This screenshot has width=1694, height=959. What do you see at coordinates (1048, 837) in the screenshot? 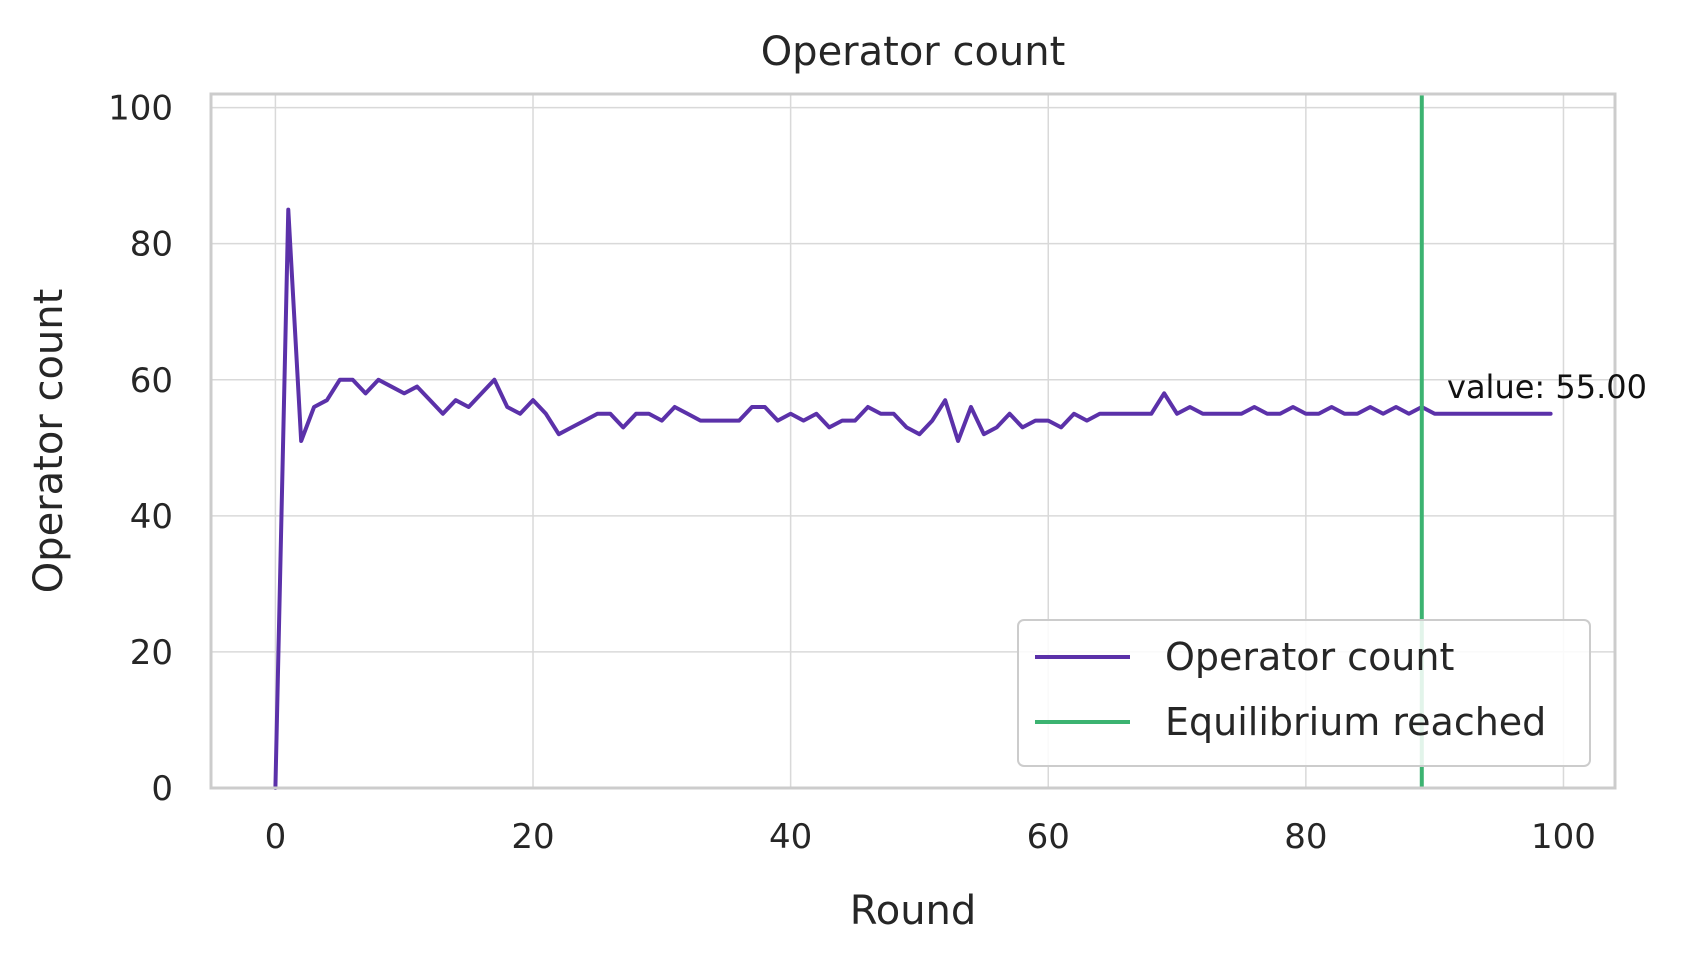
I see `x-tick-label: 60` at bounding box center [1048, 837].